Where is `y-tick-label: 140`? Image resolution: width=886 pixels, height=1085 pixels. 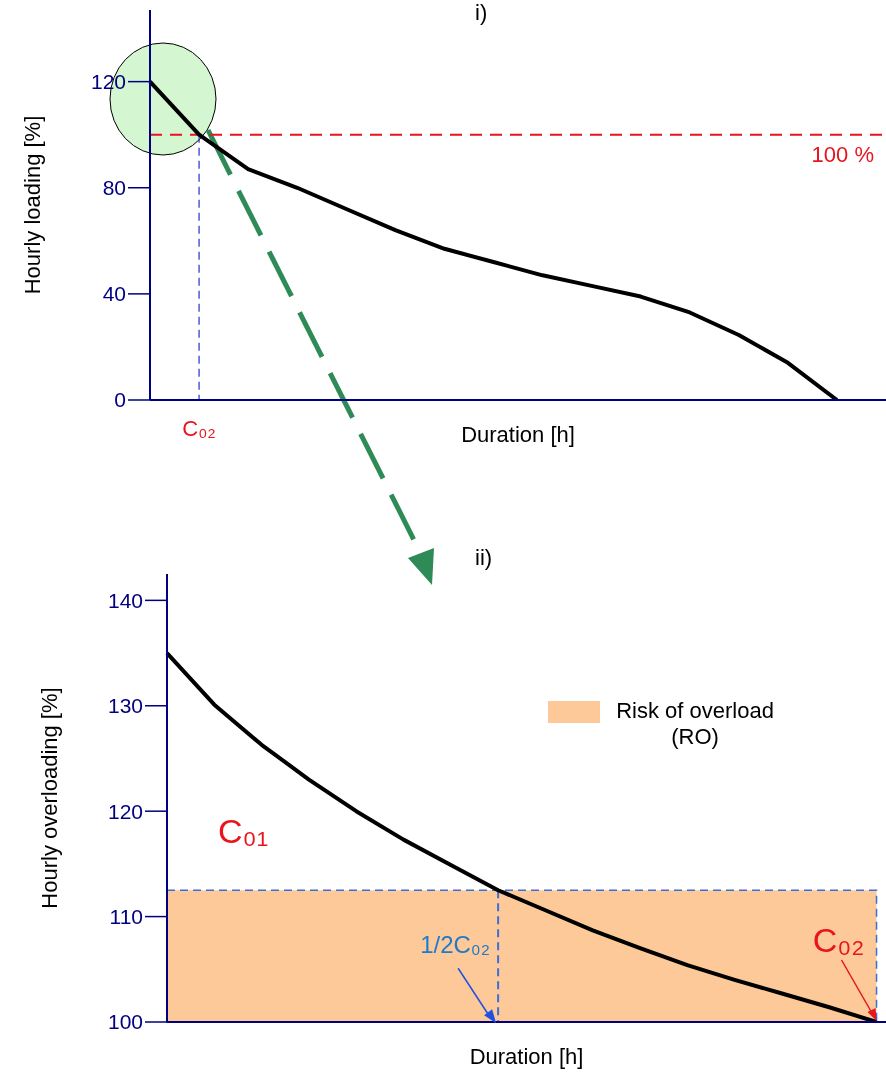
y-tick-label: 140 is located at coordinates (125, 600).